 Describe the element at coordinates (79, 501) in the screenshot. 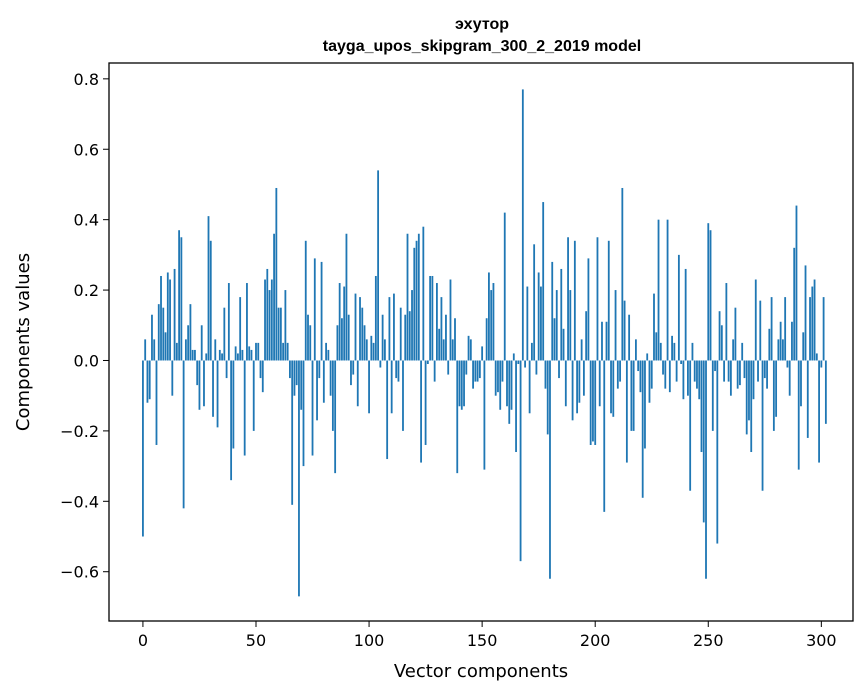

I see `y-tick-label: −0.4` at that location.